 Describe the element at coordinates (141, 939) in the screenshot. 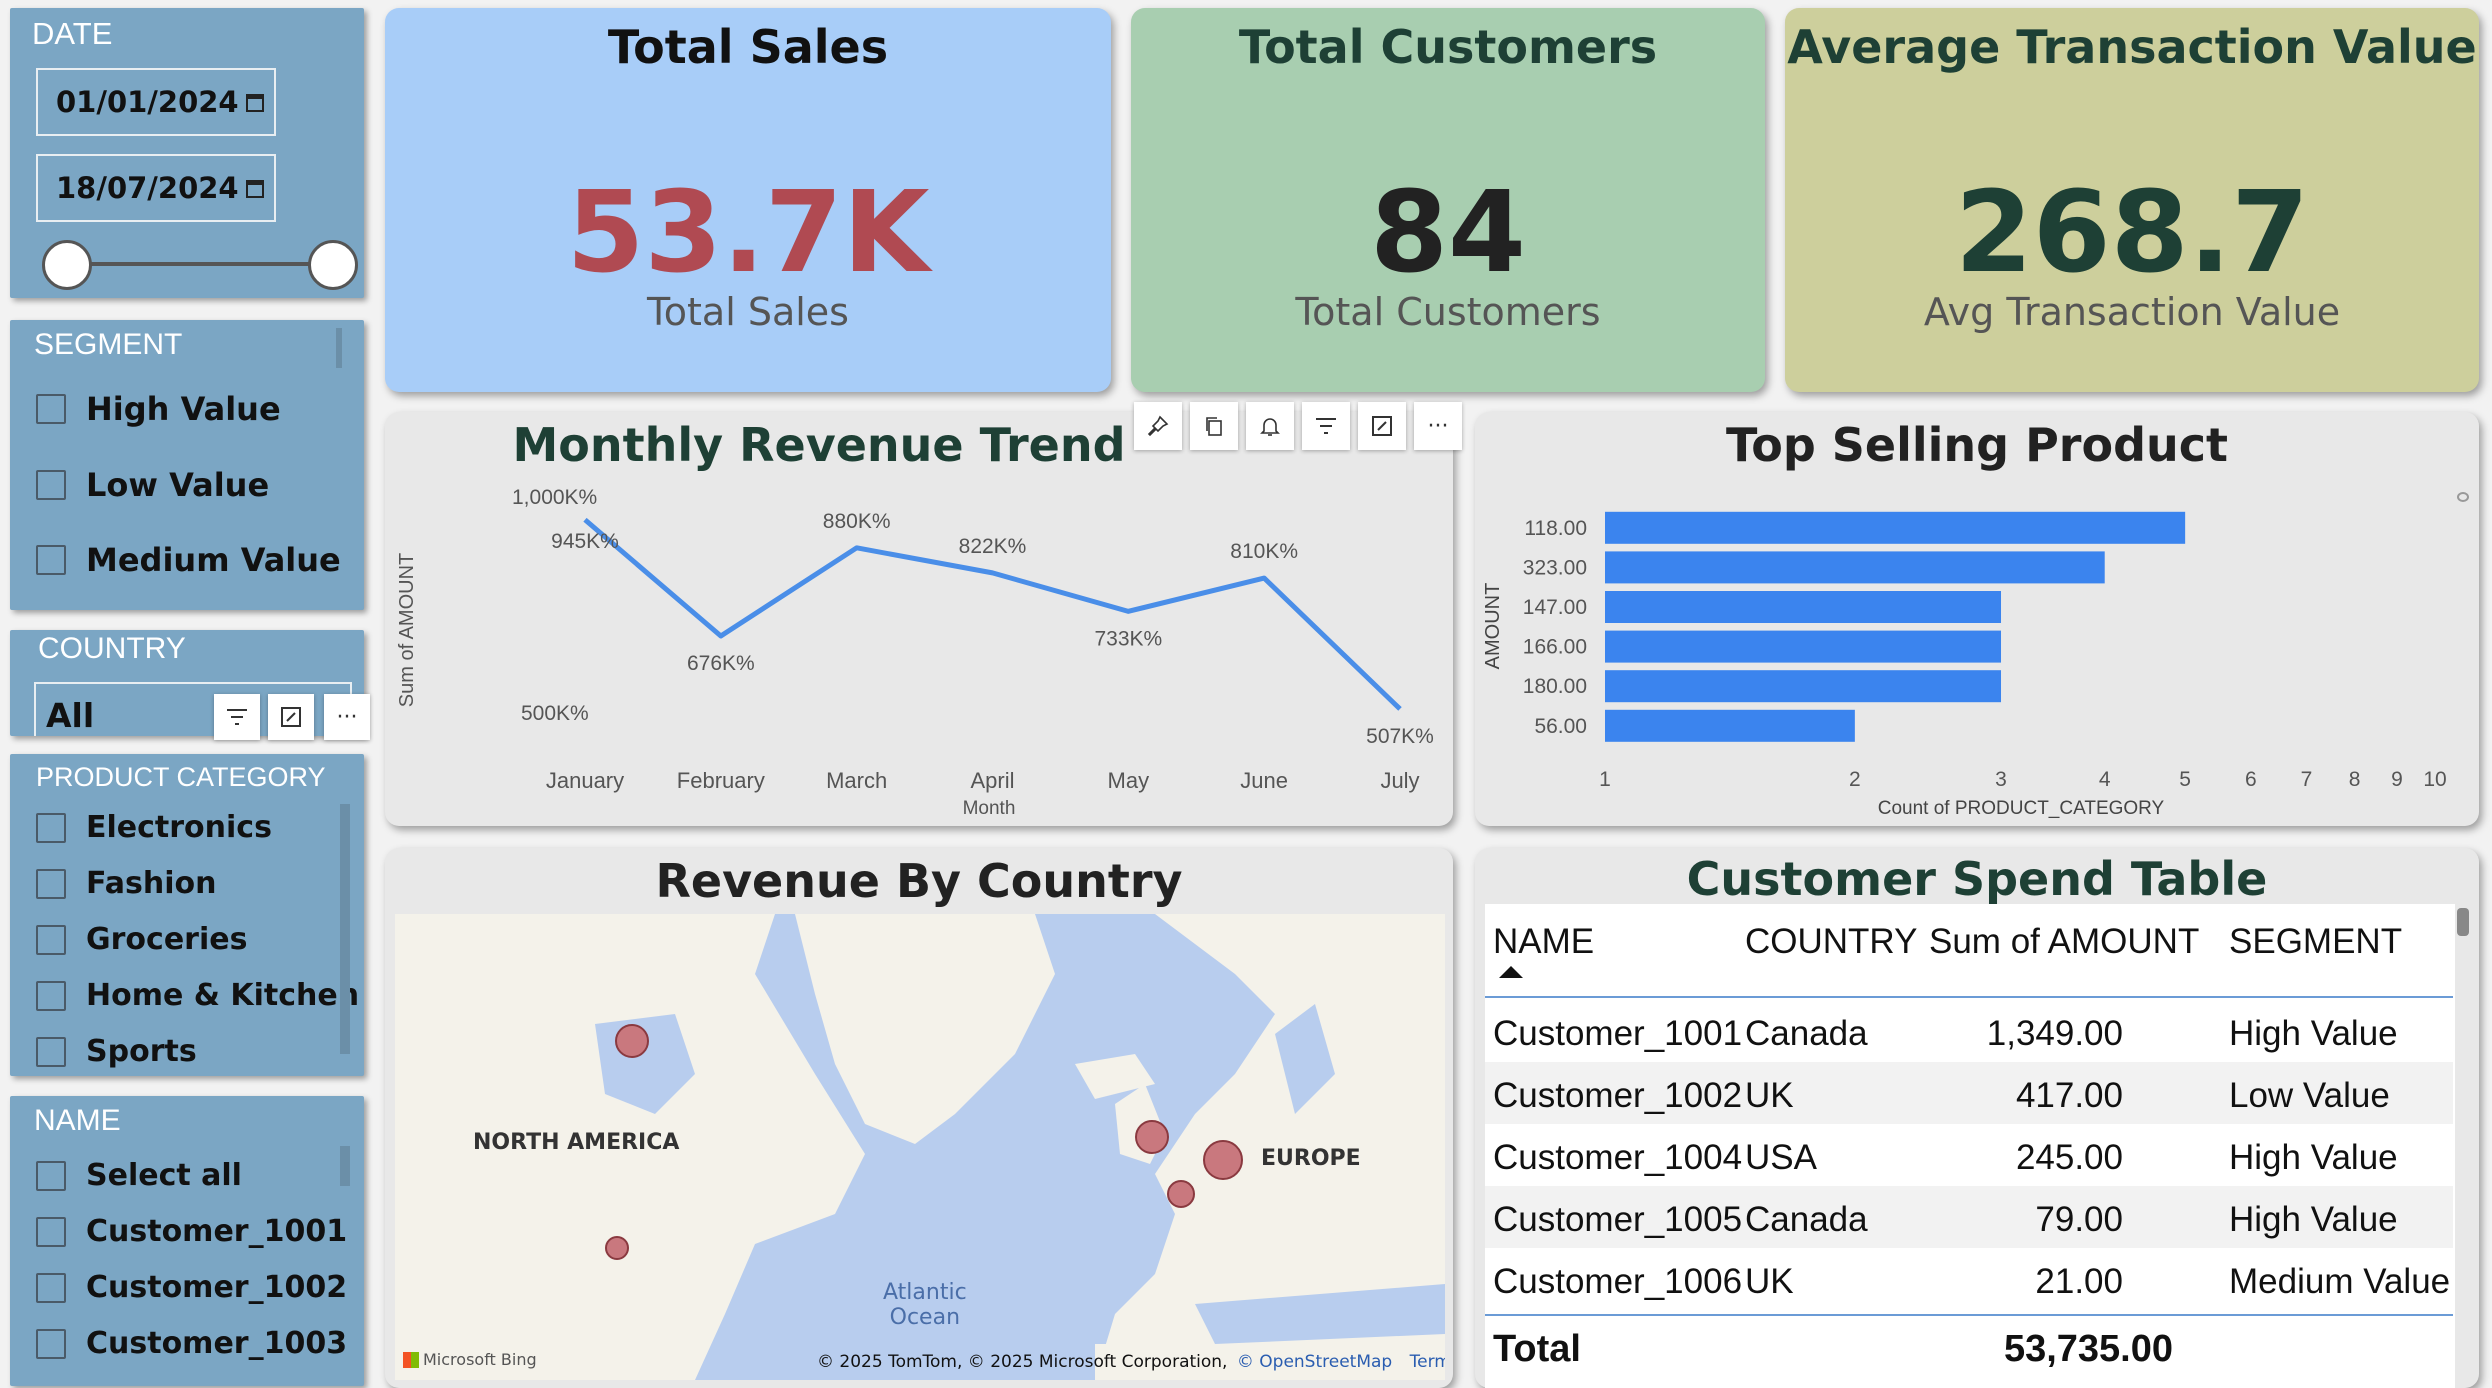

I see `product-option-groceries: Groceries` at that location.